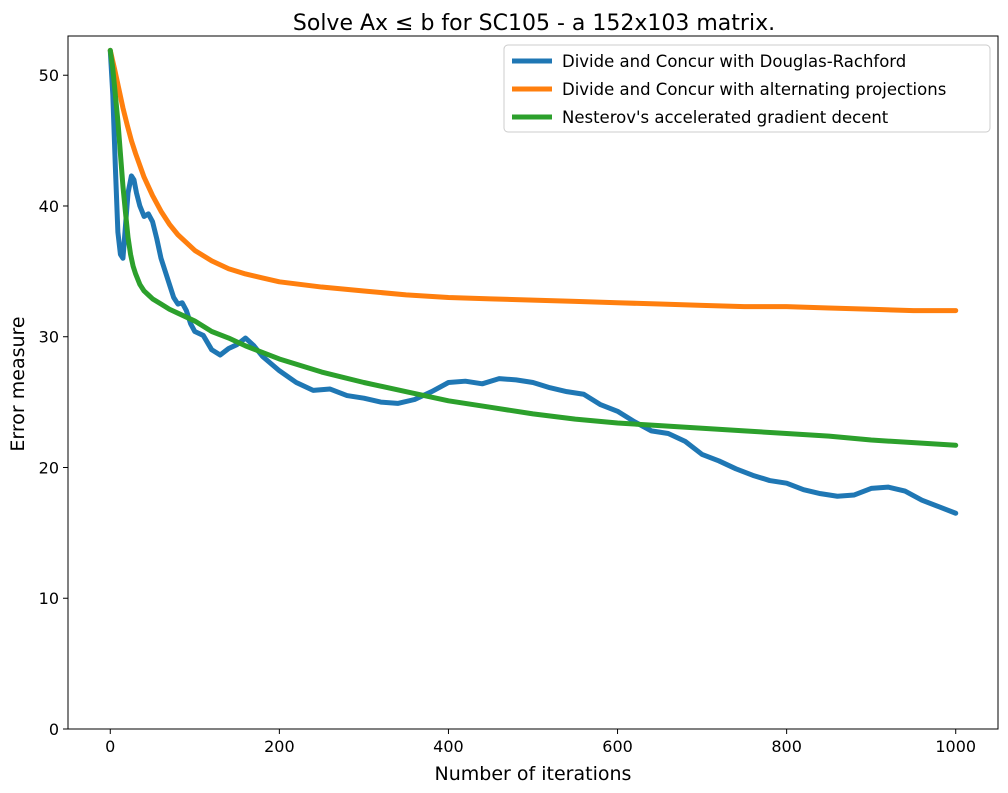  What do you see at coordinates (54, 729) in the screenshot?
I see `y-tick-label: 0` at bounding box center [54, 729].